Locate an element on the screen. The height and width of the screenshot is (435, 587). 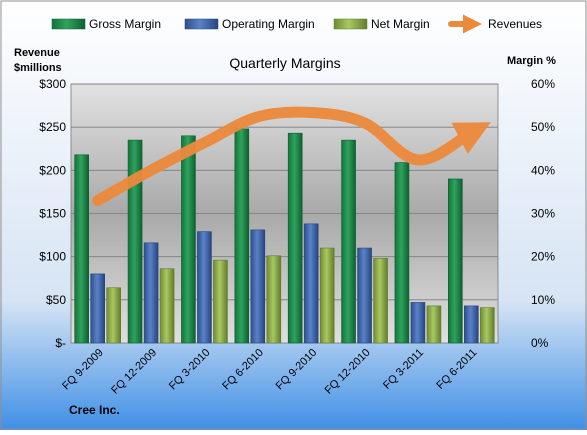
company-name: Cree Inc. is located at coordinates (94, 410).